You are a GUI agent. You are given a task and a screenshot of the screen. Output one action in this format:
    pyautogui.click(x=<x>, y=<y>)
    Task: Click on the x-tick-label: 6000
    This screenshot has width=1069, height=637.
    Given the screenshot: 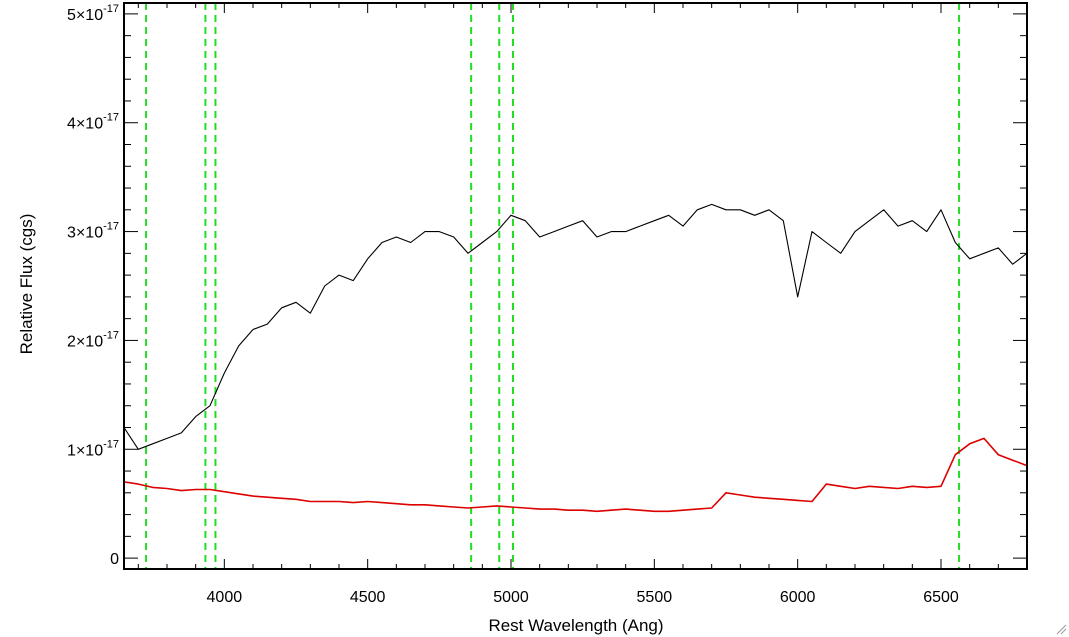 What is the action you would take?
    pyautogui.click(x=798, y=597)
    